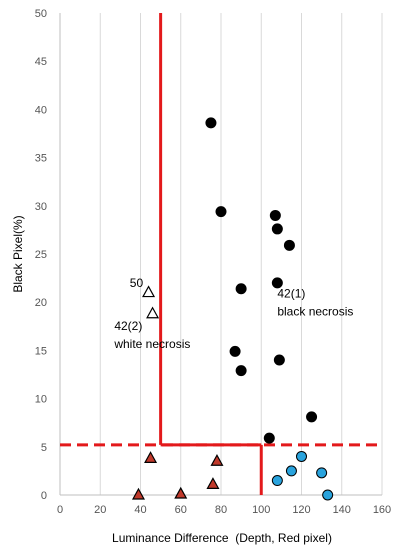 The width and height of the screenshot is (409, 550). Describe the element at coordinates (140, 510) in the screenshot. I see `x-tick-label: 40` at that location.